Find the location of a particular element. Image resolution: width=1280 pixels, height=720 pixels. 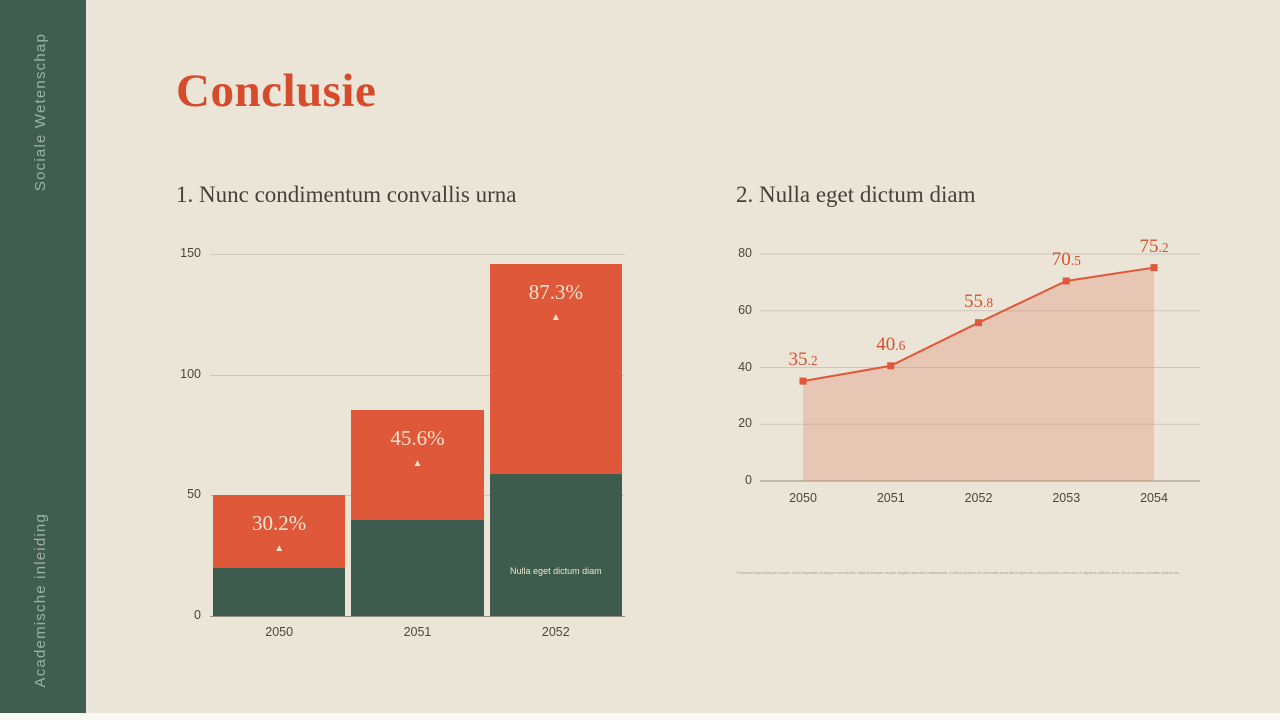

y-axis-tick-label: 150 is located at coordinates (190, 253).